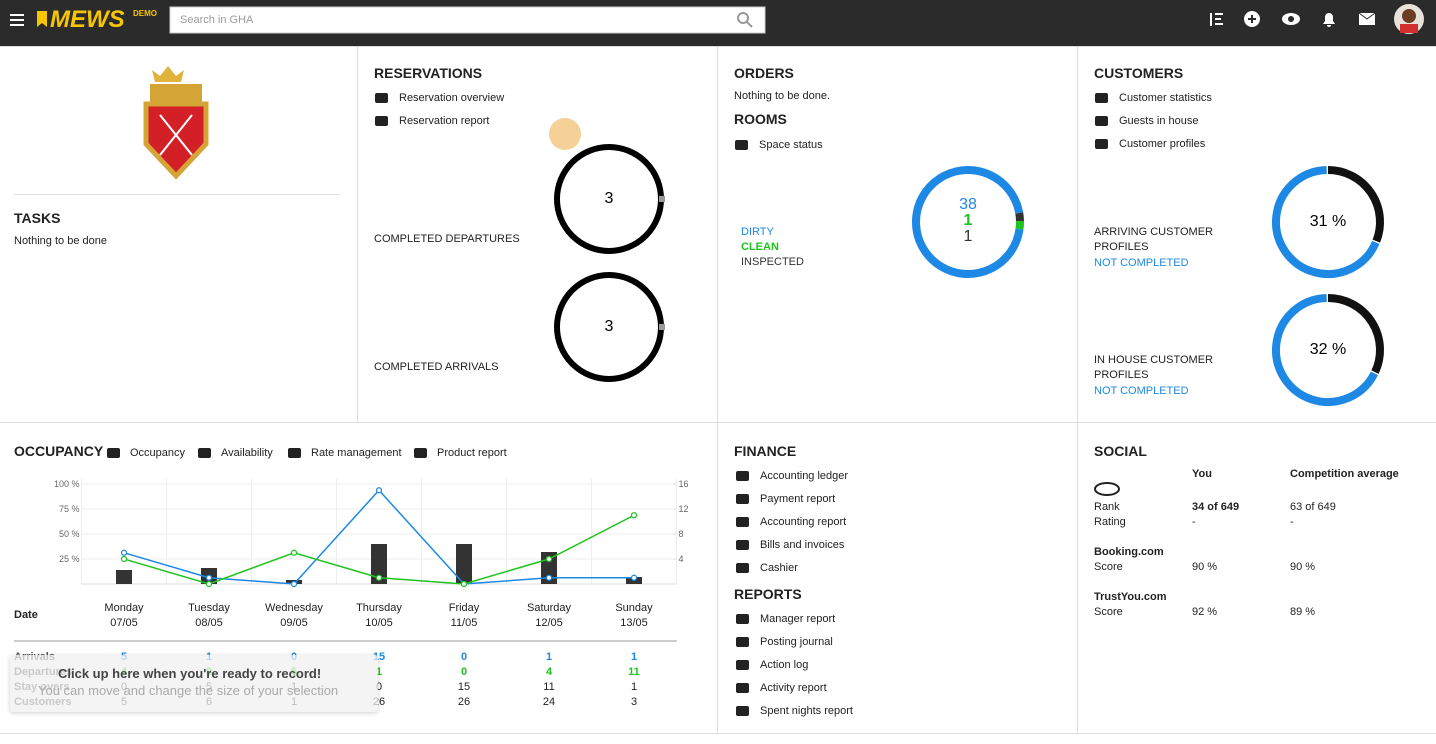  What do you see at coordinates (634, 623) in the screenshot?
I see `x-tick-date: 13/05` at bounding box center [634, 623].